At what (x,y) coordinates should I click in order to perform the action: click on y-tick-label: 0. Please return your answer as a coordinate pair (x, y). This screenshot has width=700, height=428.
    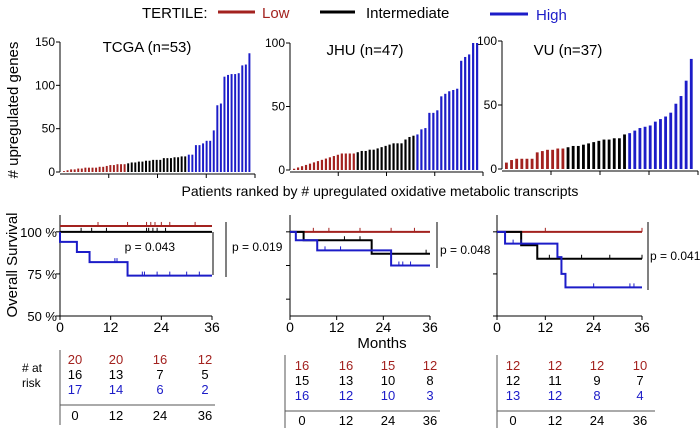
    Looking at the image, I should click on (493, 169).